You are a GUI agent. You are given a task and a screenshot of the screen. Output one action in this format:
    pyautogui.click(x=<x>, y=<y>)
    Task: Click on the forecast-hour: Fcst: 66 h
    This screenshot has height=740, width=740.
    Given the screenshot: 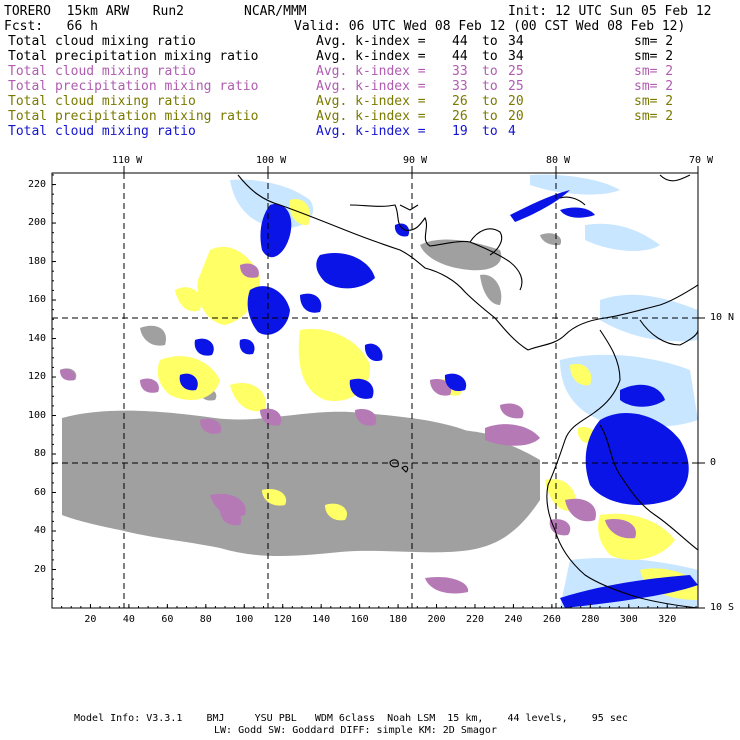 What is the action you would take?
    pyautogui.click(x=51, y=26)
    